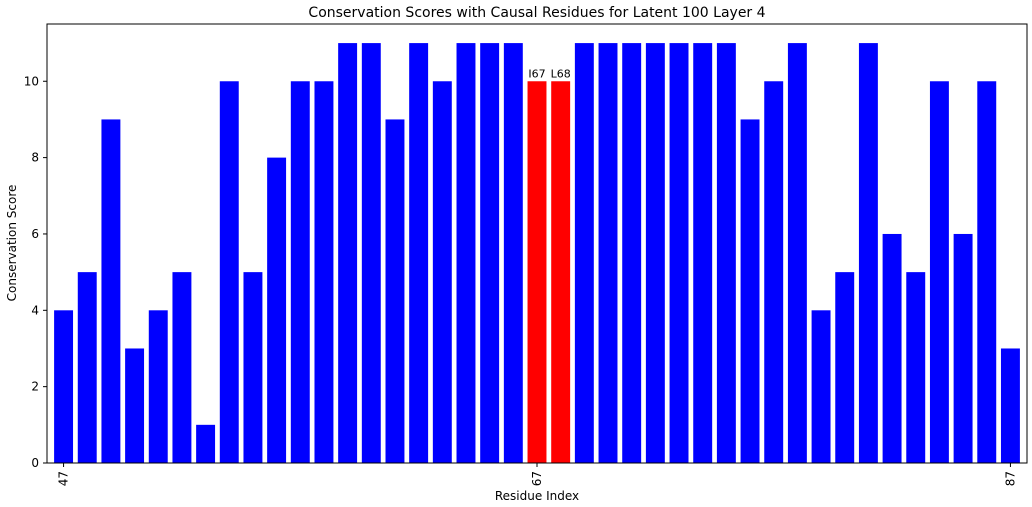  What do you see at coordinates (561, 73) in the screenshot?
I see `bar-label-68: L68` at bounding box center [561, 73].